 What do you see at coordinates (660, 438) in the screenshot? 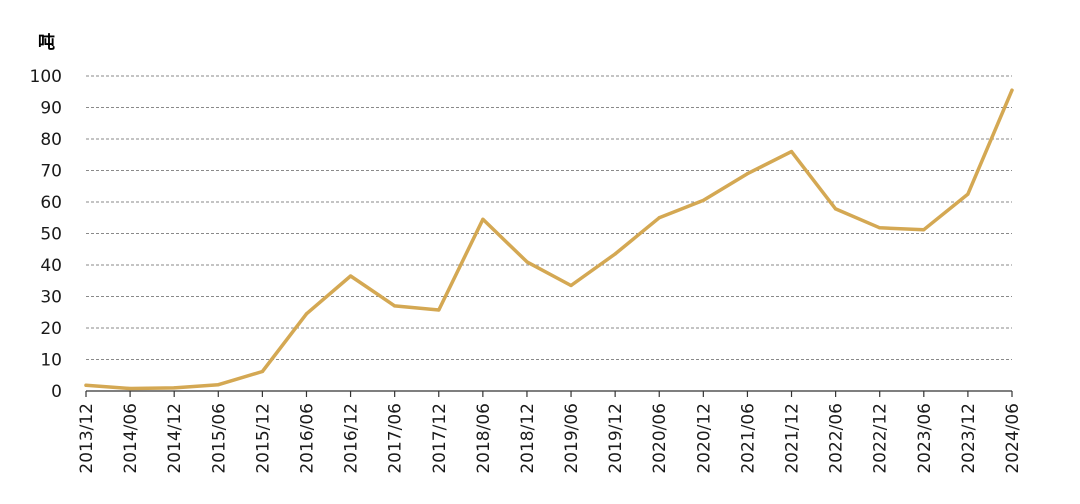
I see `x-tick-label-2020/06: 2020/06` at bounding box center [660, 438].